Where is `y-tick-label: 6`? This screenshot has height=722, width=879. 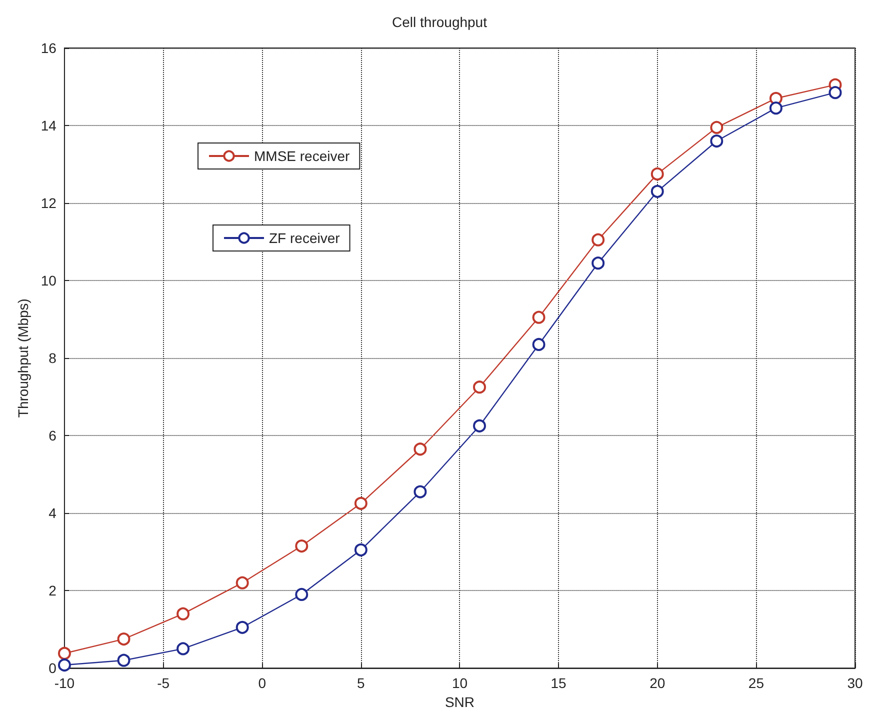
y-tick-label: 6 is located at coordinates (52, 436).